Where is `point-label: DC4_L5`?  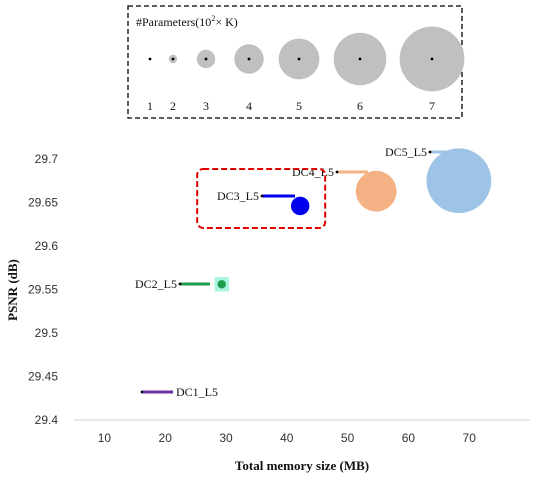 point-label: DC4_L5 is located at coordinates (313, 172).